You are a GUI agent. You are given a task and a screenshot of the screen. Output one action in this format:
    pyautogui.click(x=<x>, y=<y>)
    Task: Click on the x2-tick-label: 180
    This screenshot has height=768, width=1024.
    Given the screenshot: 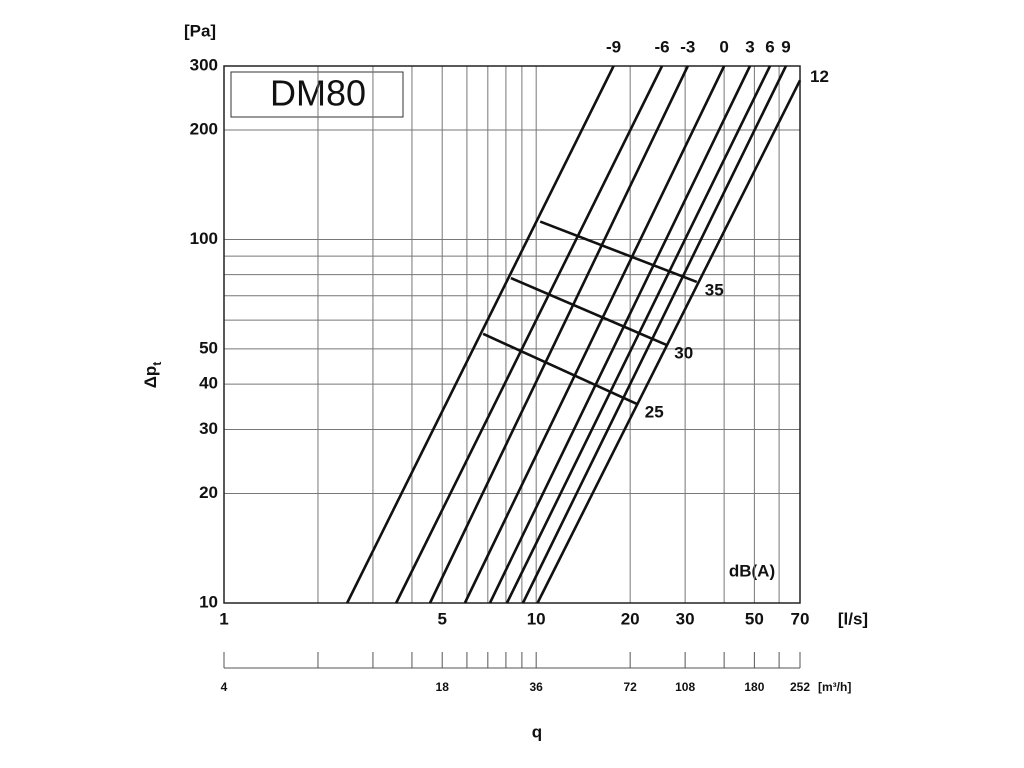 What is the action you would take?
    pyautogui.click(x=754, y=687)
    